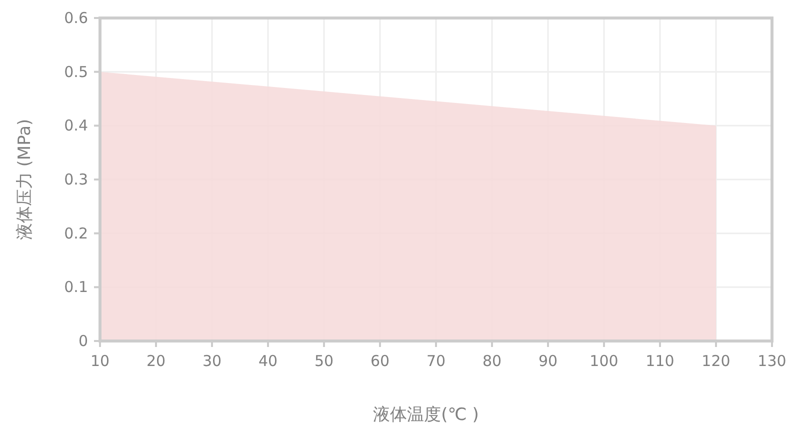 Image resolution: width=790 pixels, height=428 pixels. I want to click on x-tick-label: 10, so click(100, 361).